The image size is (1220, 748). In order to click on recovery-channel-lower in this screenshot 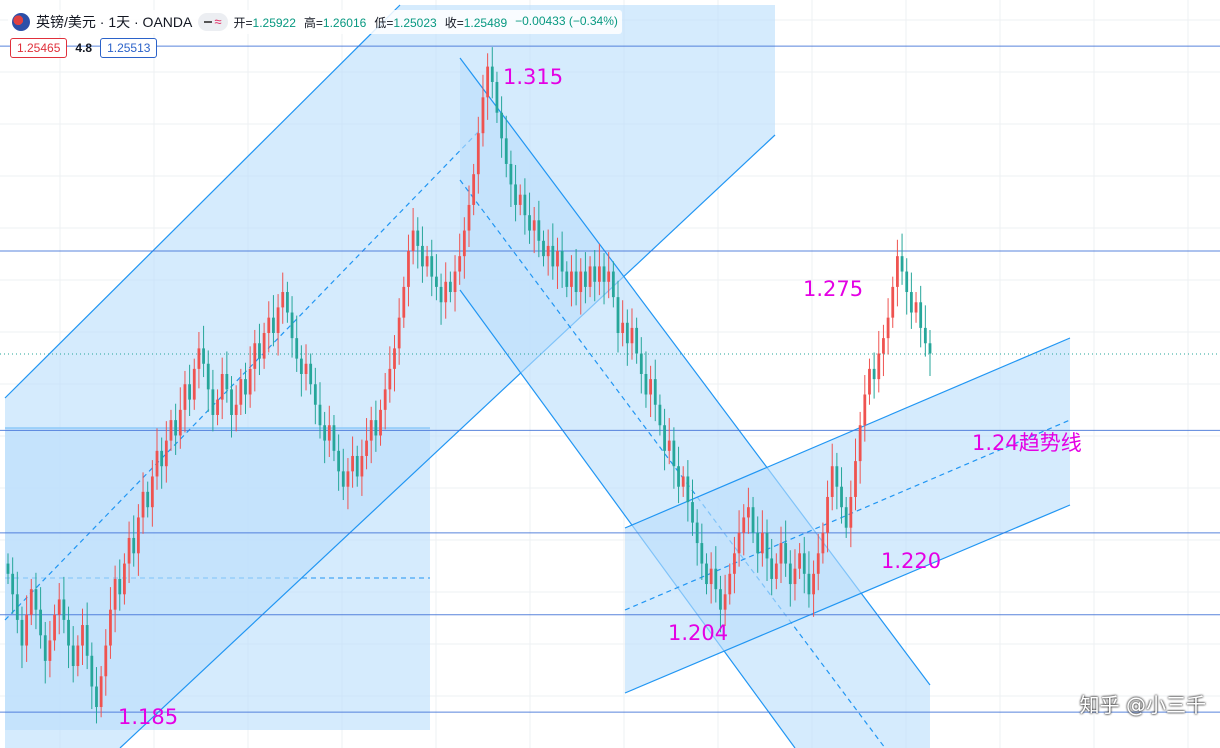, I will do `click(847, 599)`.